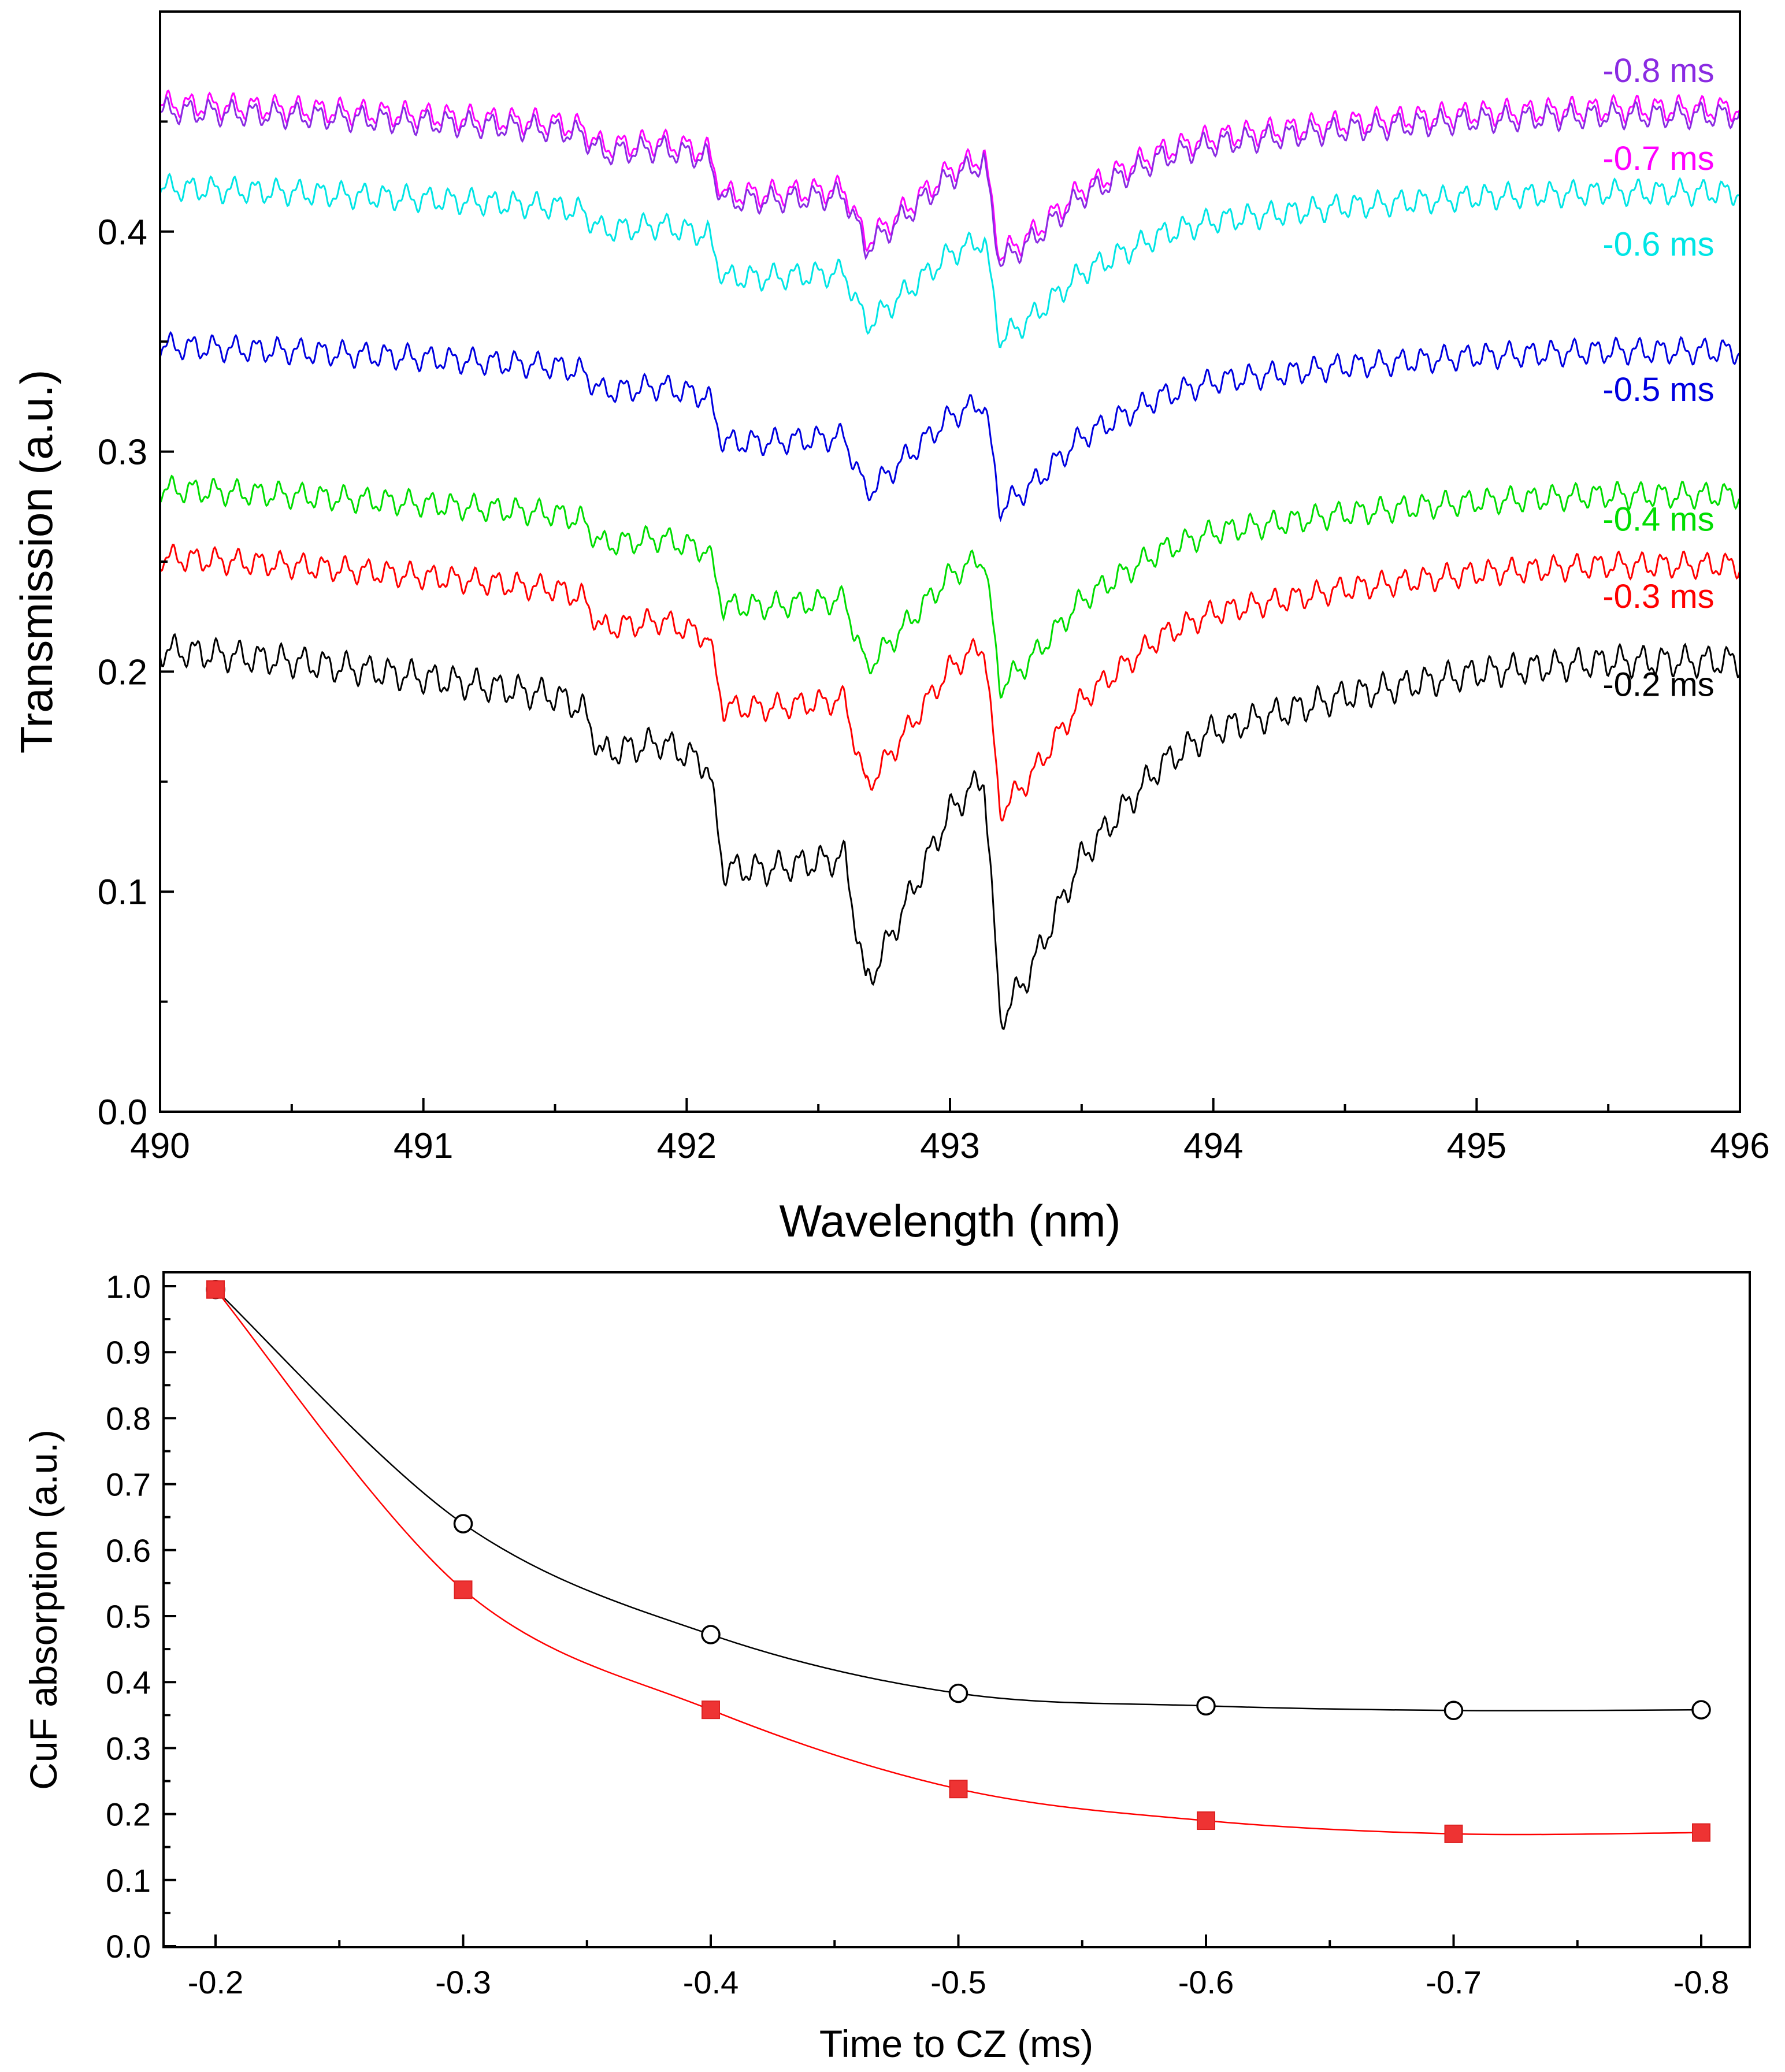 The height and width of the screenshot is (2072, 1785). I want to click on bottom-x-axis-title: Time to CZ (ms), so click(956, 2043).